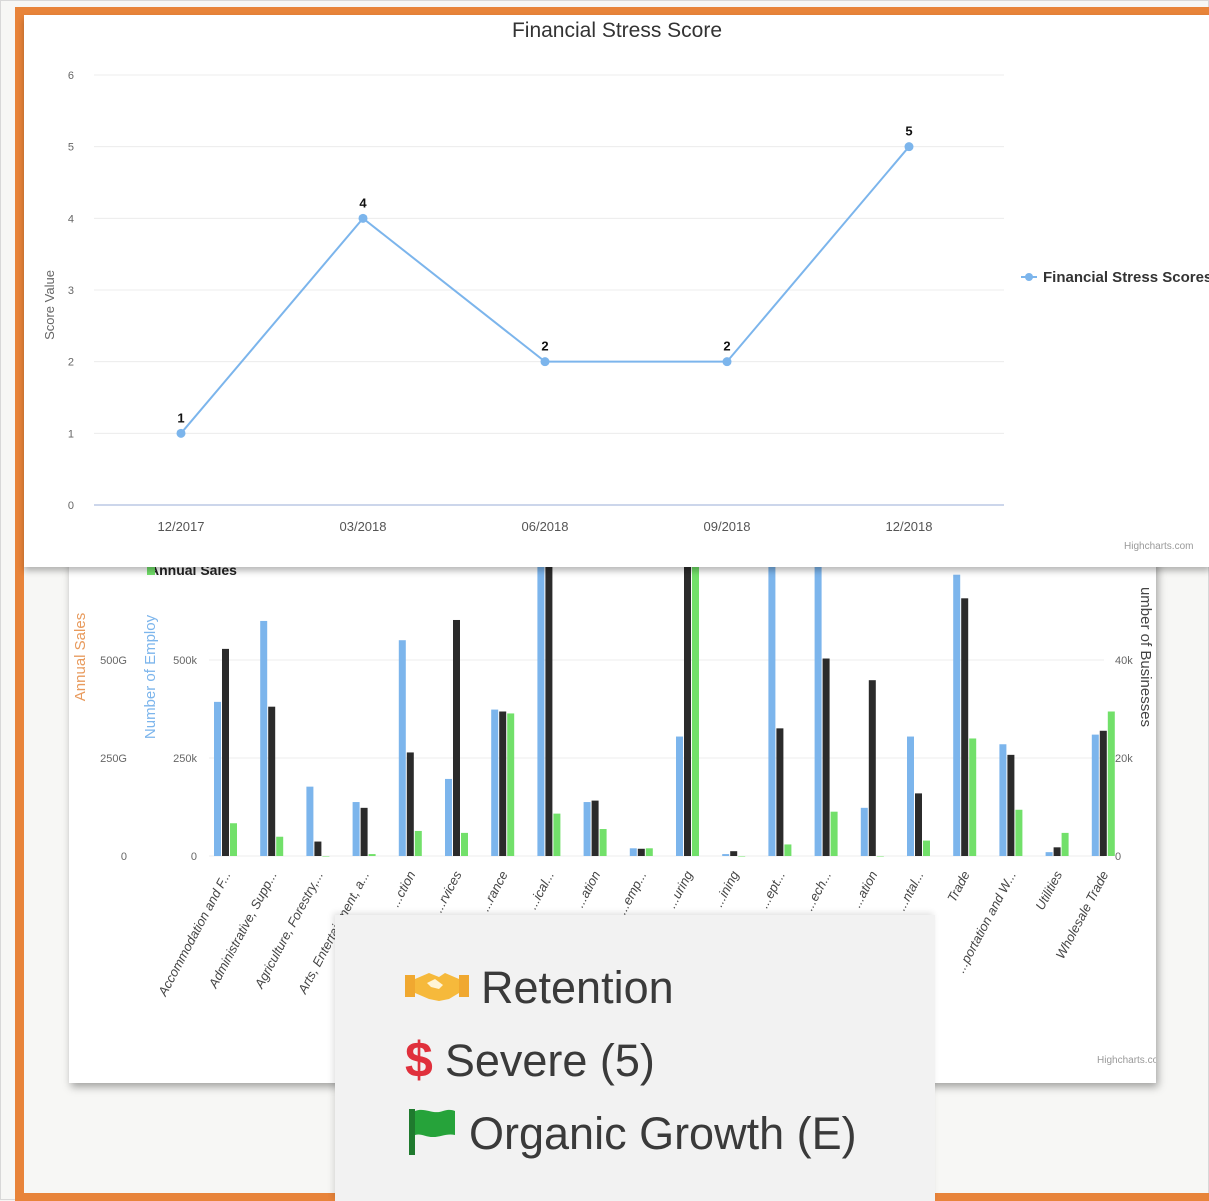 The image size is (1209, 1201). What do you see at coordinates (71, 434) in the screenshot?
I see `line-y-tick-label: 1` at bounding box center [71, 434].